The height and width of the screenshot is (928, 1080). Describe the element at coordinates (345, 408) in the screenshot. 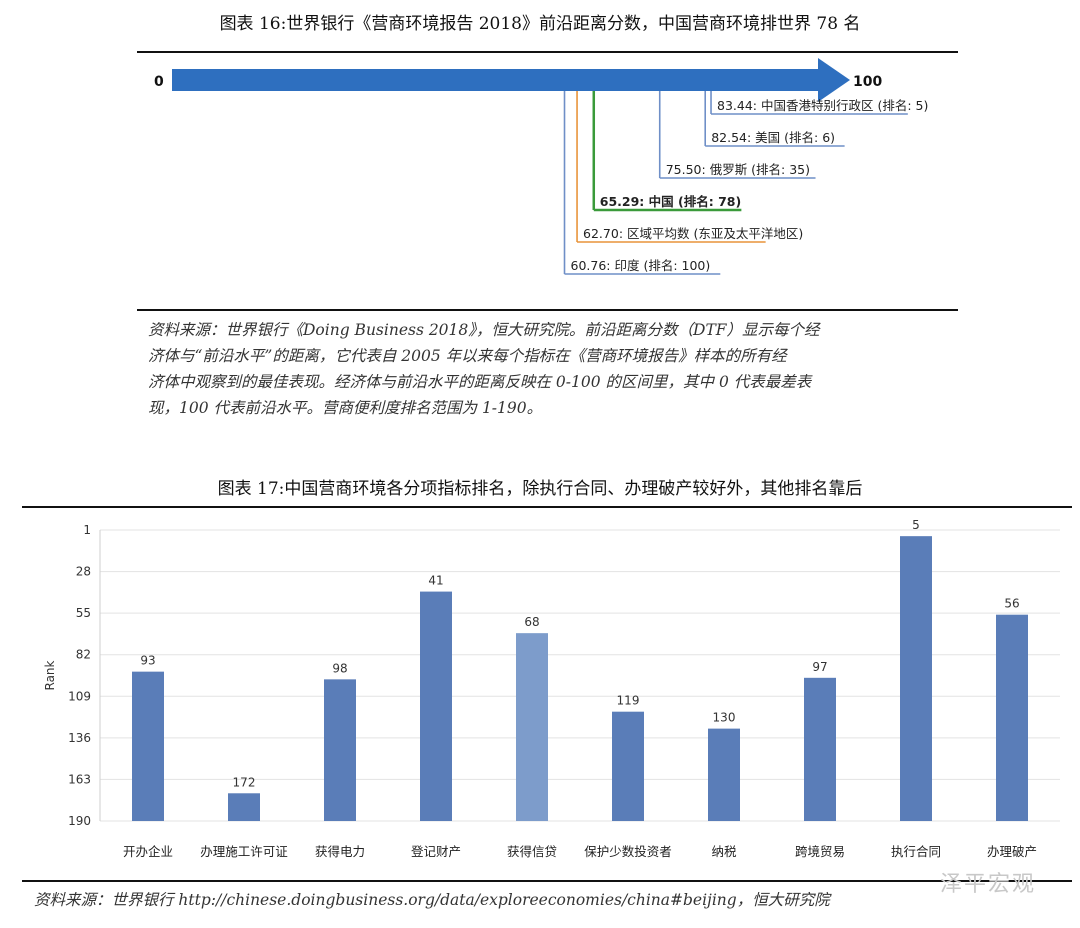

I see `source-line: 现，100 代表前沿水平。营商便利度排名范围为 1-190。` at that location.